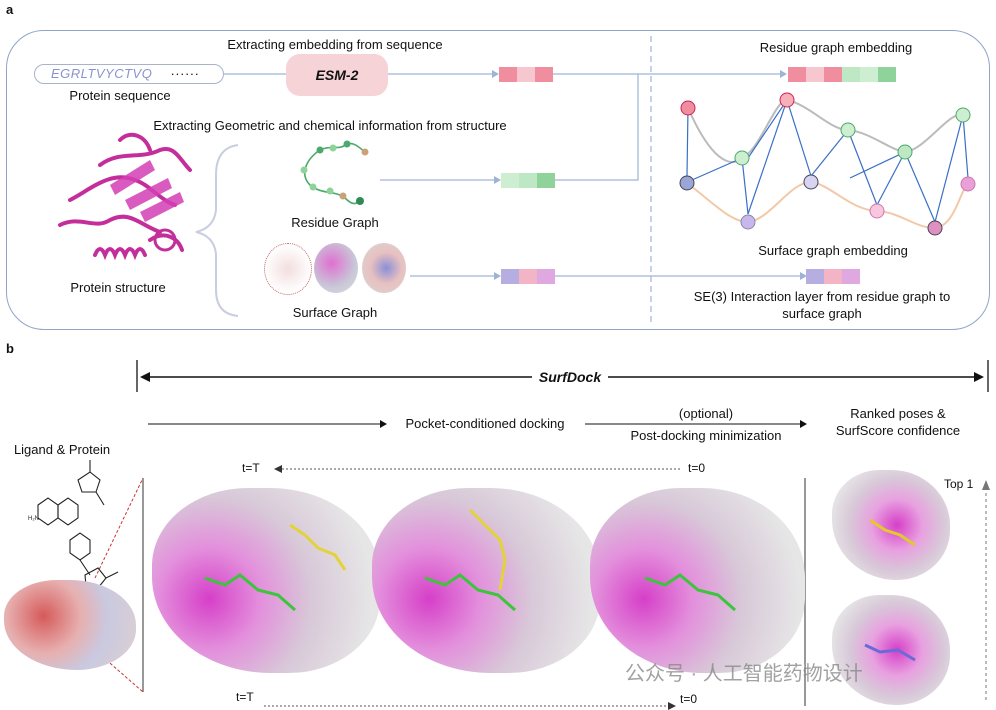 The height and width of the screenshot is (710, 996). Describe the element at coordinates (833, 250) in the screenshot. I see `surface-embedding-title: Surface graph embedding` at that location.